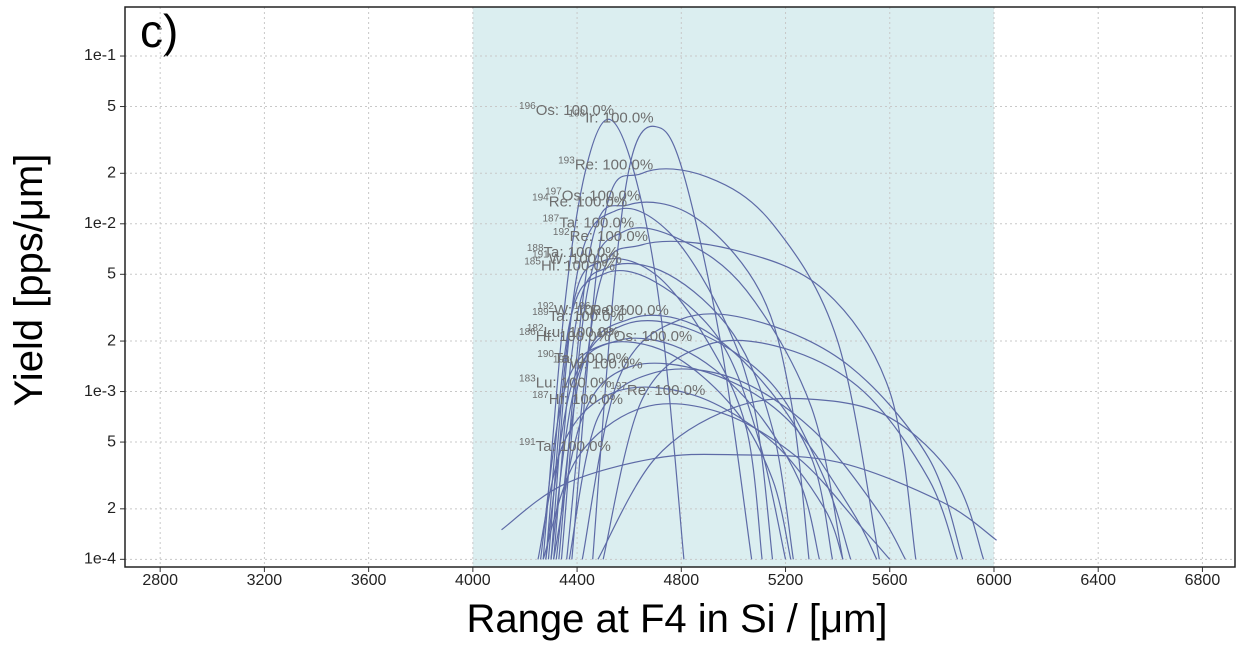 The height and width of the screenshot is (657, 1240). What do you see at coordinates (535, 248) in the screenshot?
I see `isotope-mass: 188` at bounding box center [535, 248].